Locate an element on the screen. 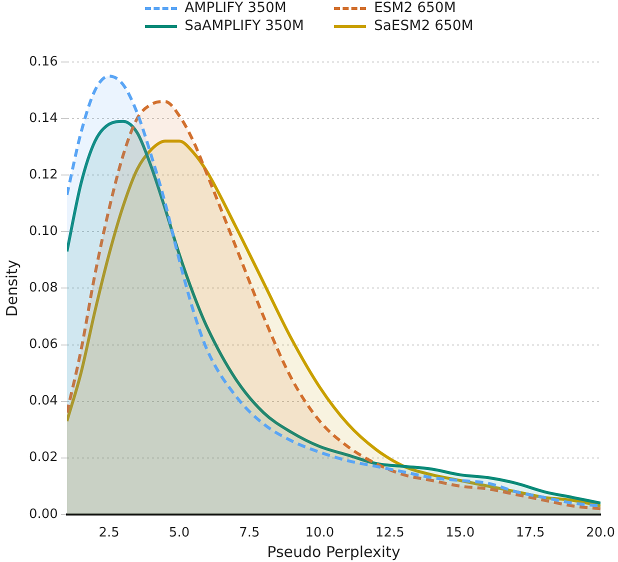 Image resolution: width=618 pixels, height=562 pixels. y-tick-label: 0.14 is located at coordinates (43, 118).